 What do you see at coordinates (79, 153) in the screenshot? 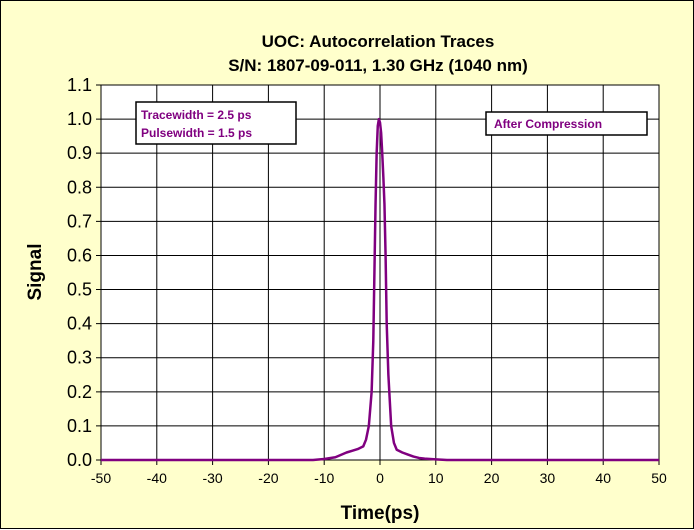
I see `y-tick-label: 0.9` at bounding box center [79, 153].